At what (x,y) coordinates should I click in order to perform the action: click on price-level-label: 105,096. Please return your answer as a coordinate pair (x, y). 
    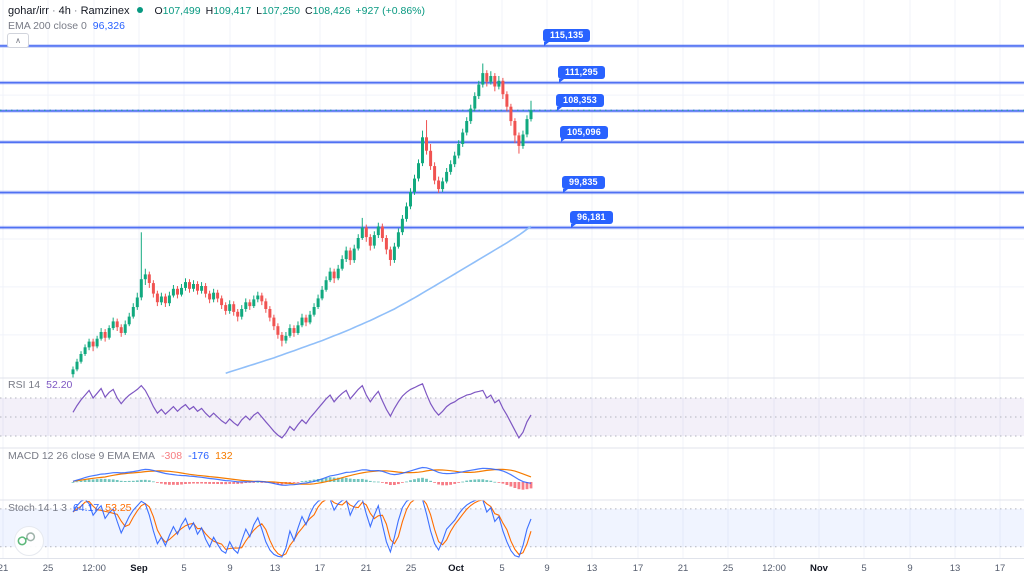
    Looking at the image, I should click on (584, 134).